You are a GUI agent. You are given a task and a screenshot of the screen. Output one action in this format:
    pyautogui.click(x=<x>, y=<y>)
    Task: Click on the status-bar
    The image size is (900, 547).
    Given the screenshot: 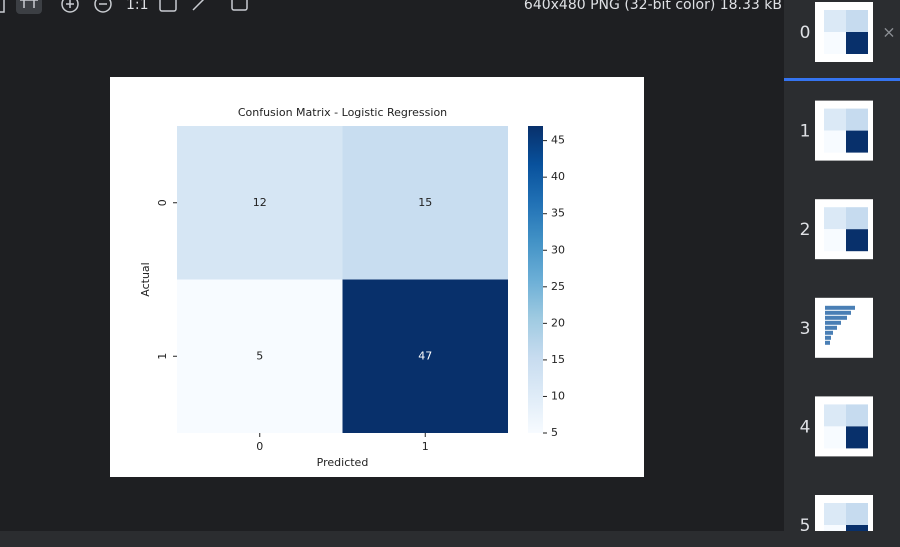 What is the action you would take?
    pyautogui.click(x=450, y=539)
    